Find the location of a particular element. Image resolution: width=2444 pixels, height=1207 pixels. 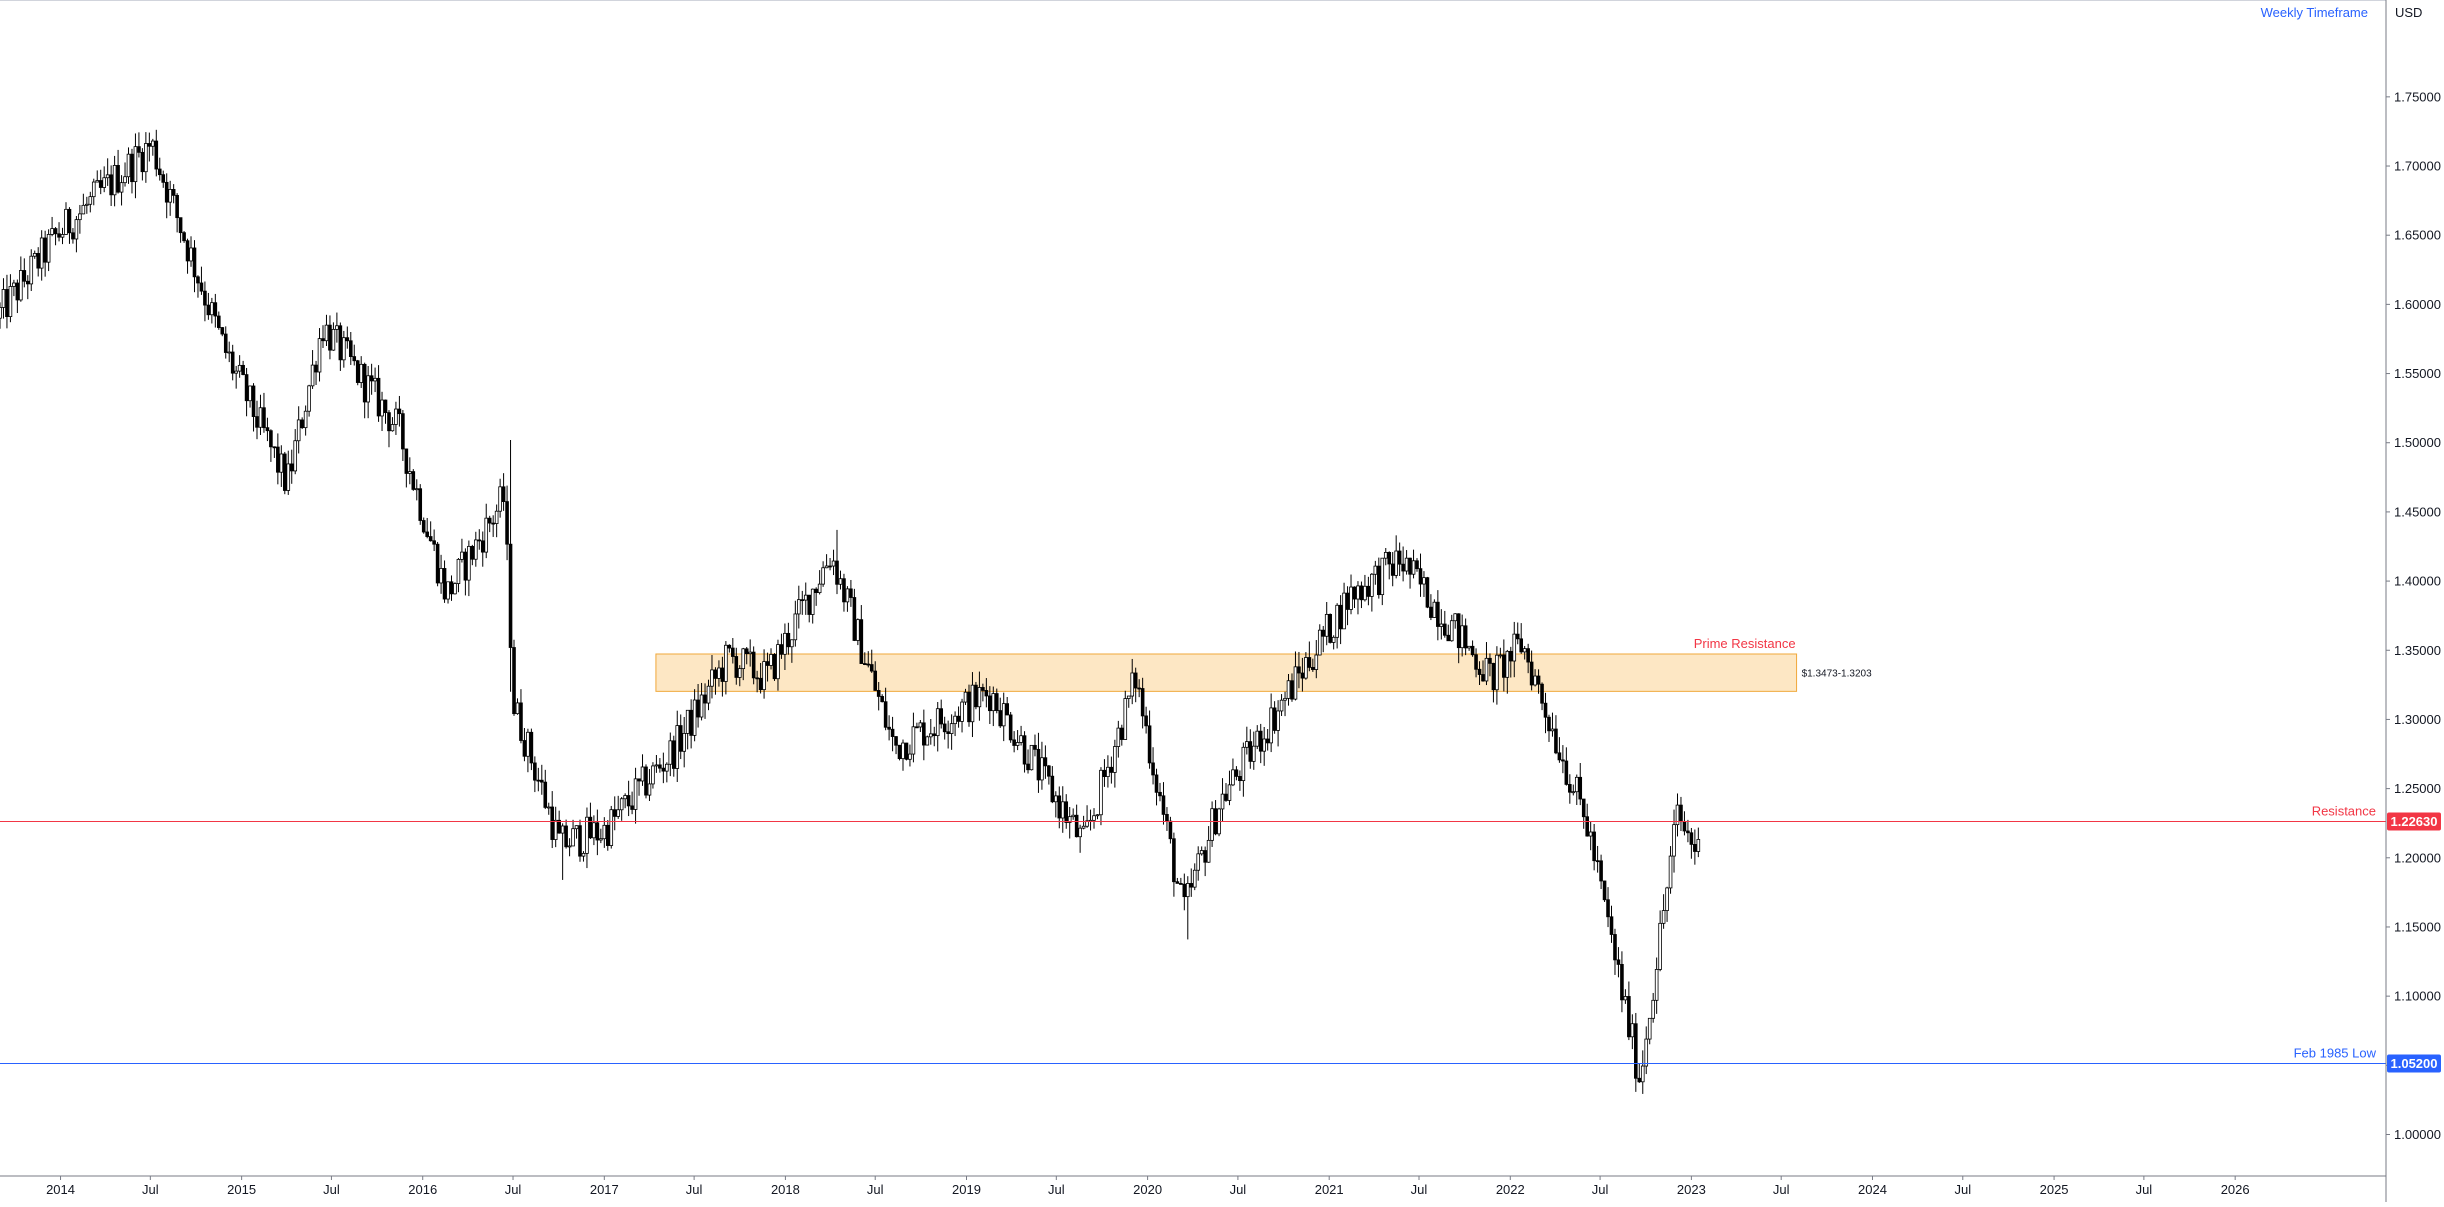

prime-resistance-zone is located at coordinates (1226, 672).